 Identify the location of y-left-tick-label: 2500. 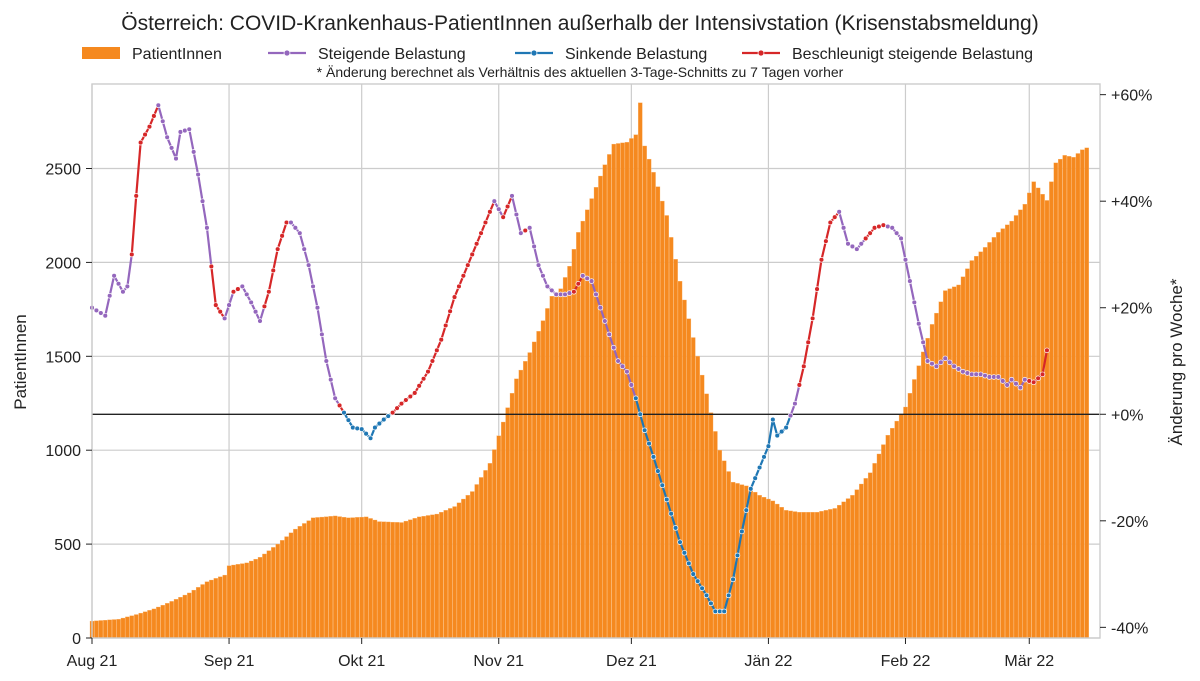
(63, 170).